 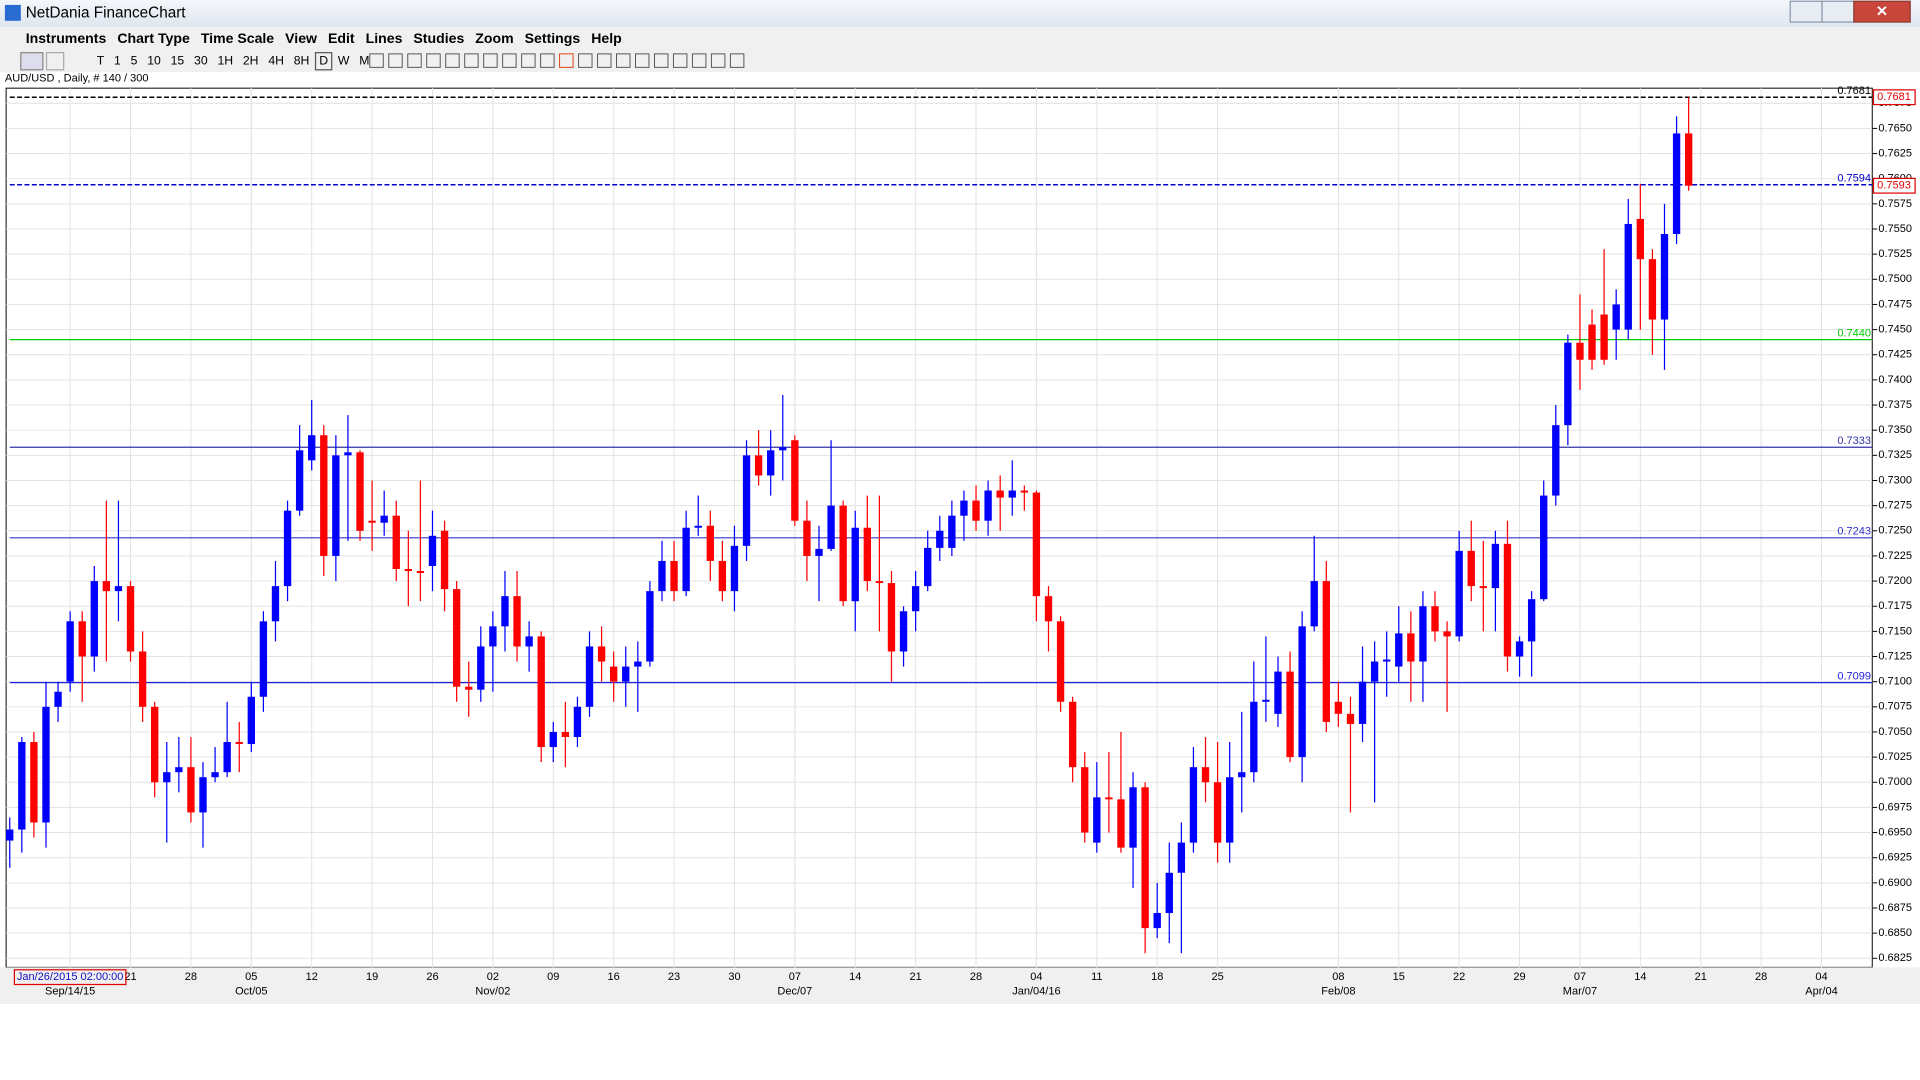 What do you see at coordinates (1895, 455) in the screenshot?
I see `y-tick-label: 0.7325` at bounding box center [1895, 455].